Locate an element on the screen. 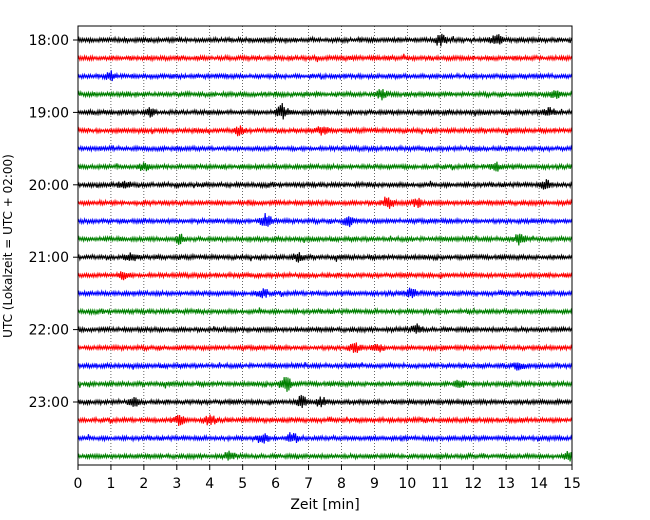  x-tick-label-11: 11 is located at coordinates (440, 484).